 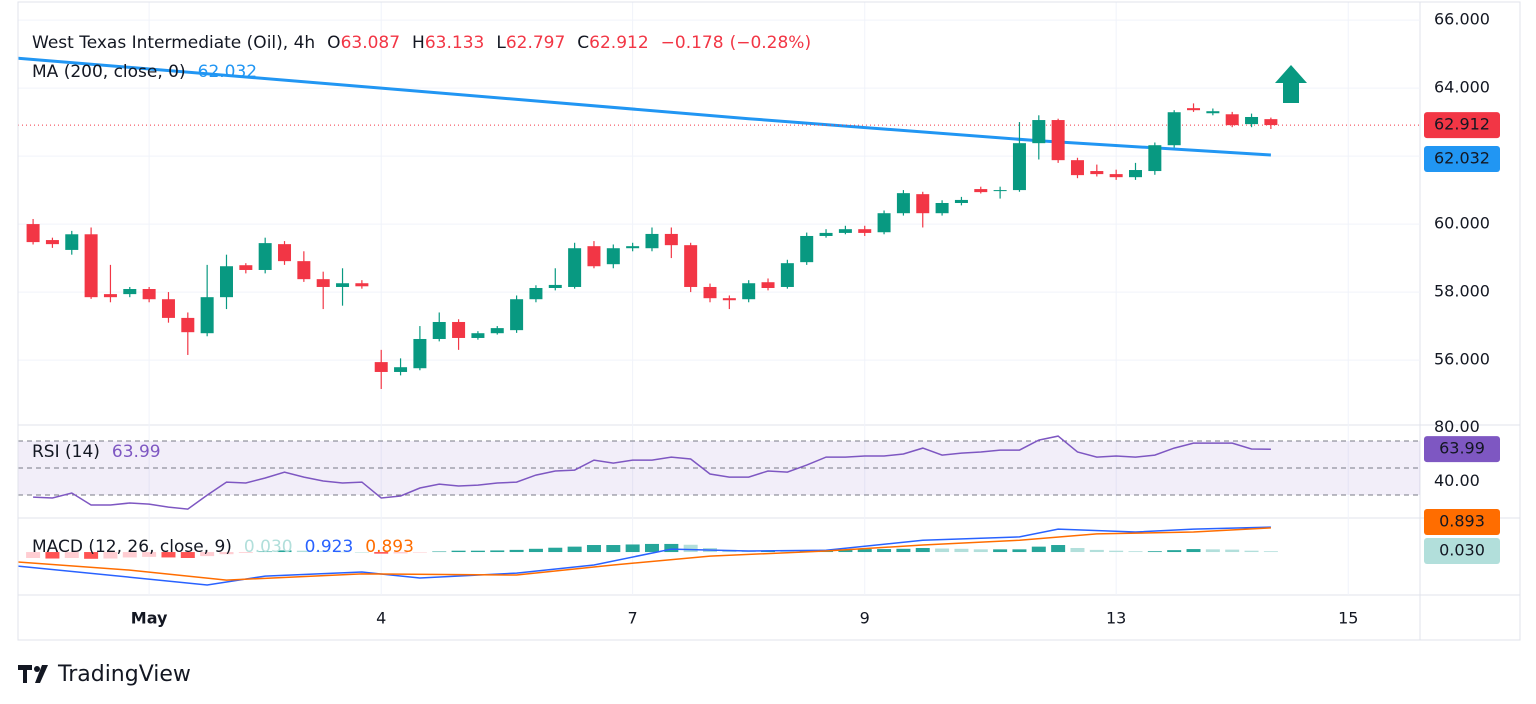 What do you see at coordinates (1462, 87) in the screenshot?
I see `y-tick-label: 64.000` at bounding box center [1462, 87].